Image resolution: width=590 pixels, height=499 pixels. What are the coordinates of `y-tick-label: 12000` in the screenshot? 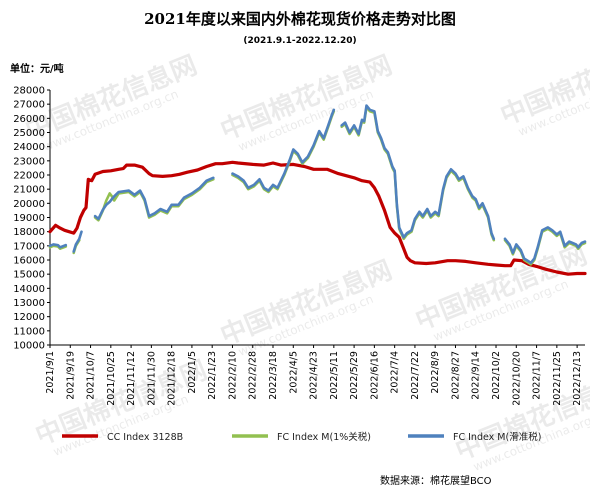 It's located at (29, 317).